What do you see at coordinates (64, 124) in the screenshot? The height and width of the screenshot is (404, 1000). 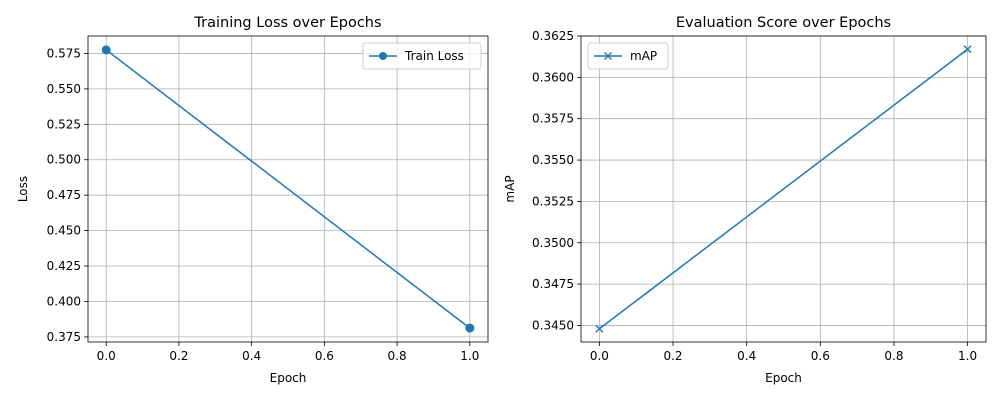 I see `y-tick-label: 0.525` at bounding box center [64, 124].